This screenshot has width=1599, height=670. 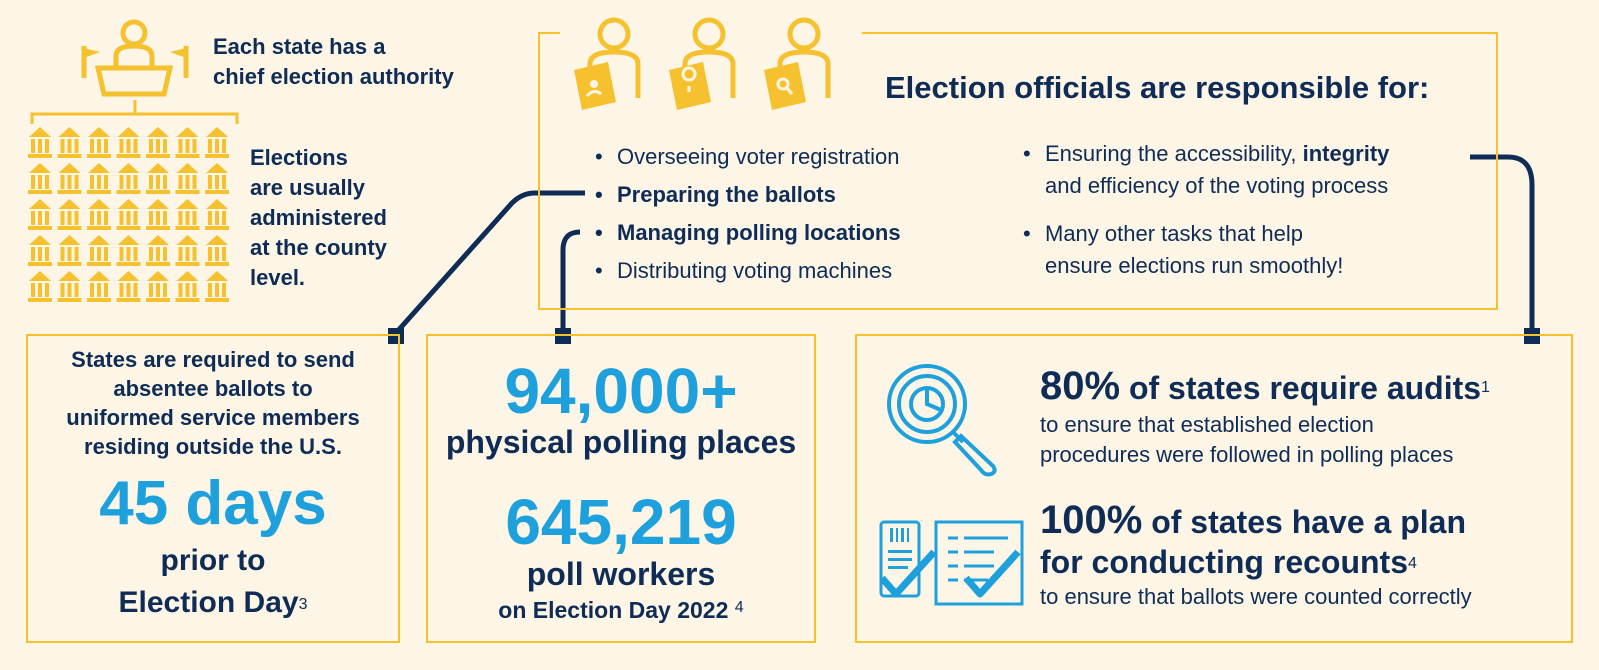 What do you see at coordinates (621, 522) in the screenshot?
I see `poll-workers-stat: 645,219` at bounding box center [621, 522].